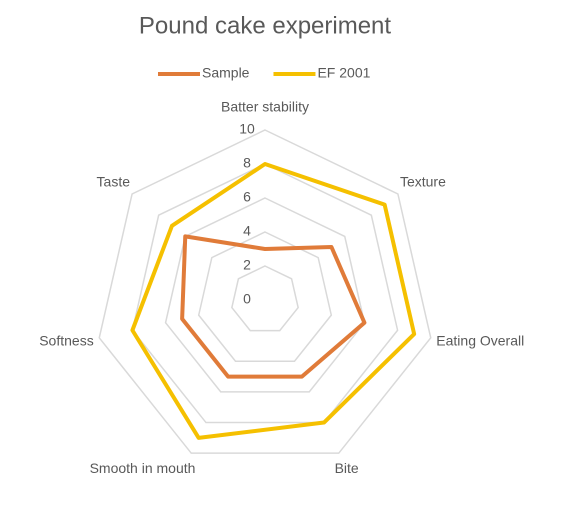 The width and height of the screenshot is (567, 505). Describe the element at coordinates (247, 299) in the screenshot. I see `r-tick-label: 0` at that location.